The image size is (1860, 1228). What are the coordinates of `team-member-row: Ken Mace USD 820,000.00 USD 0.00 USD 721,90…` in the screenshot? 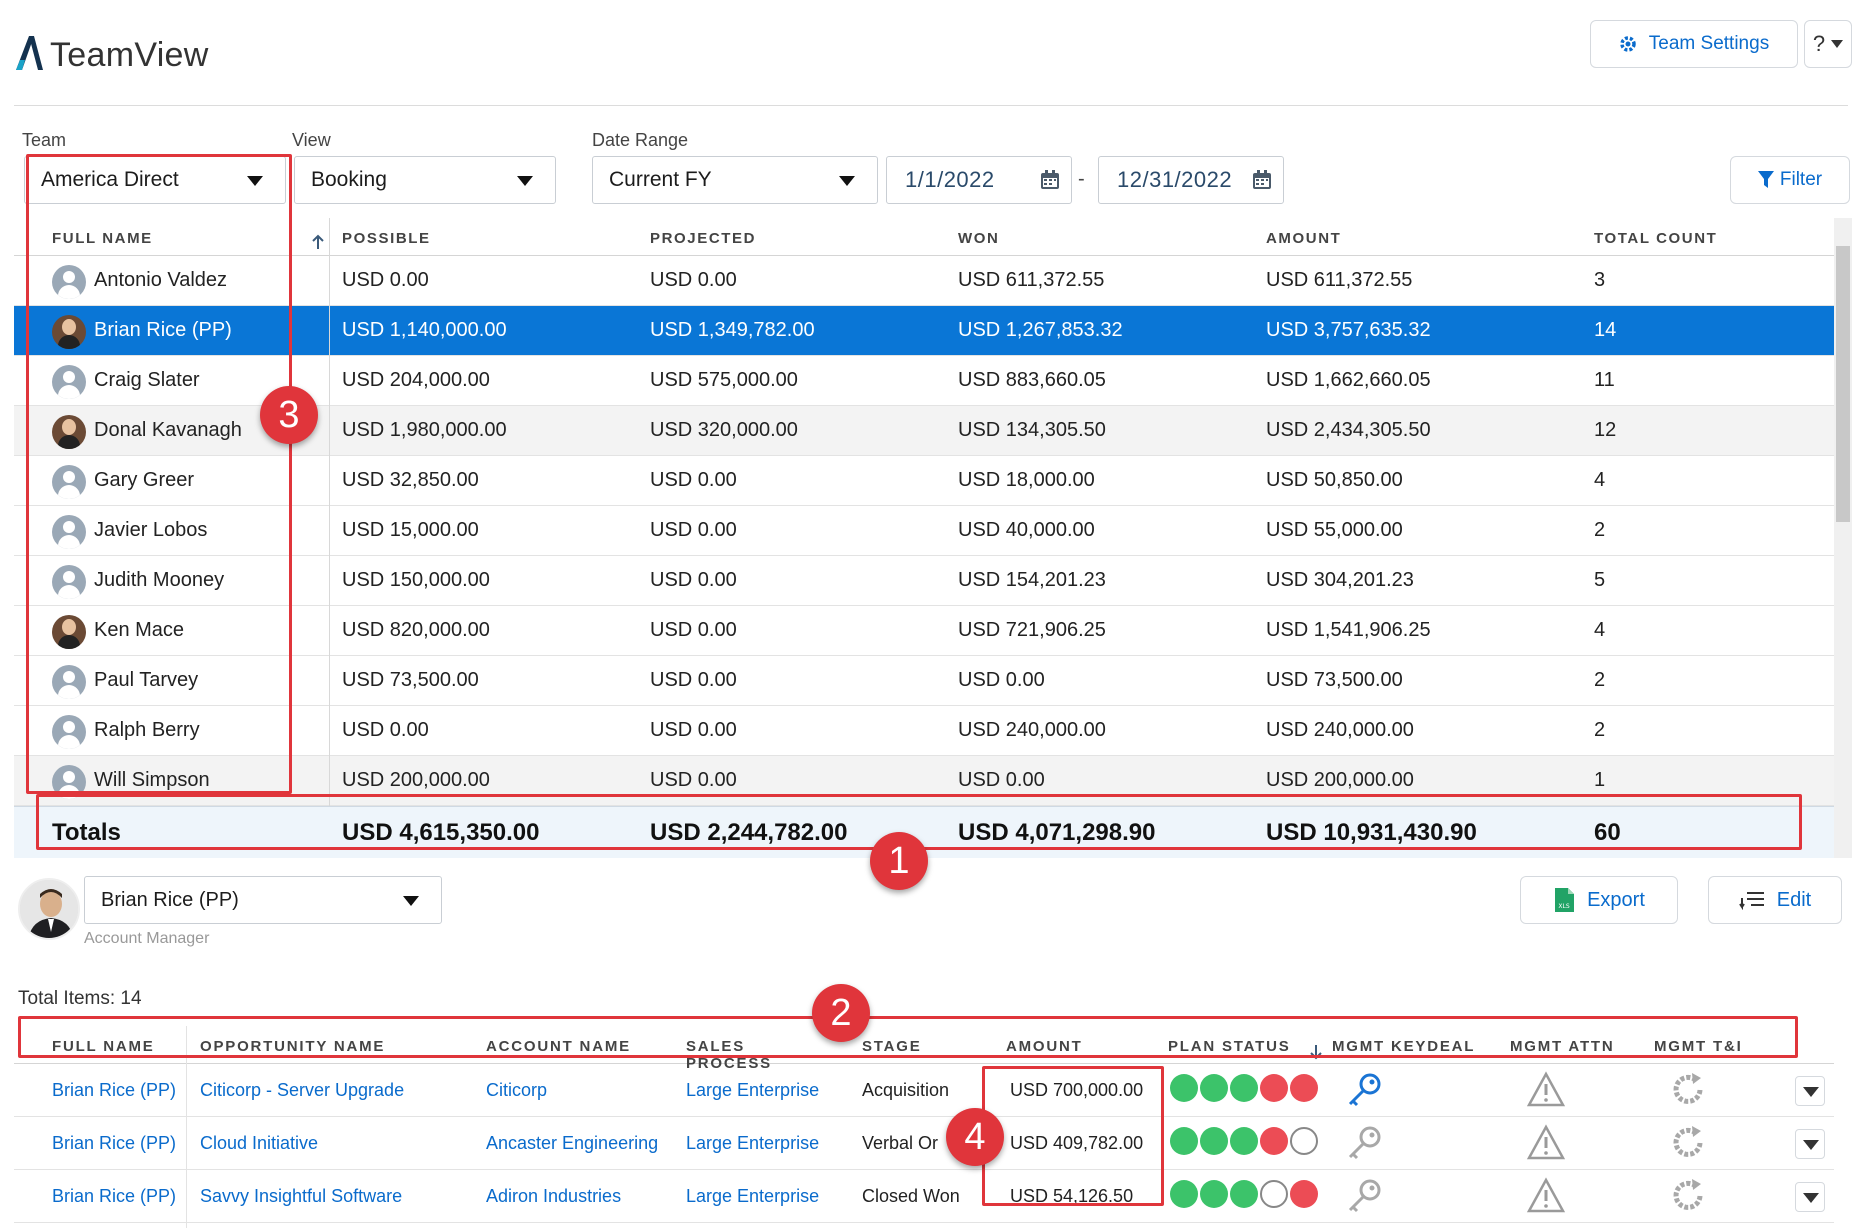 It's located at (924, 631).